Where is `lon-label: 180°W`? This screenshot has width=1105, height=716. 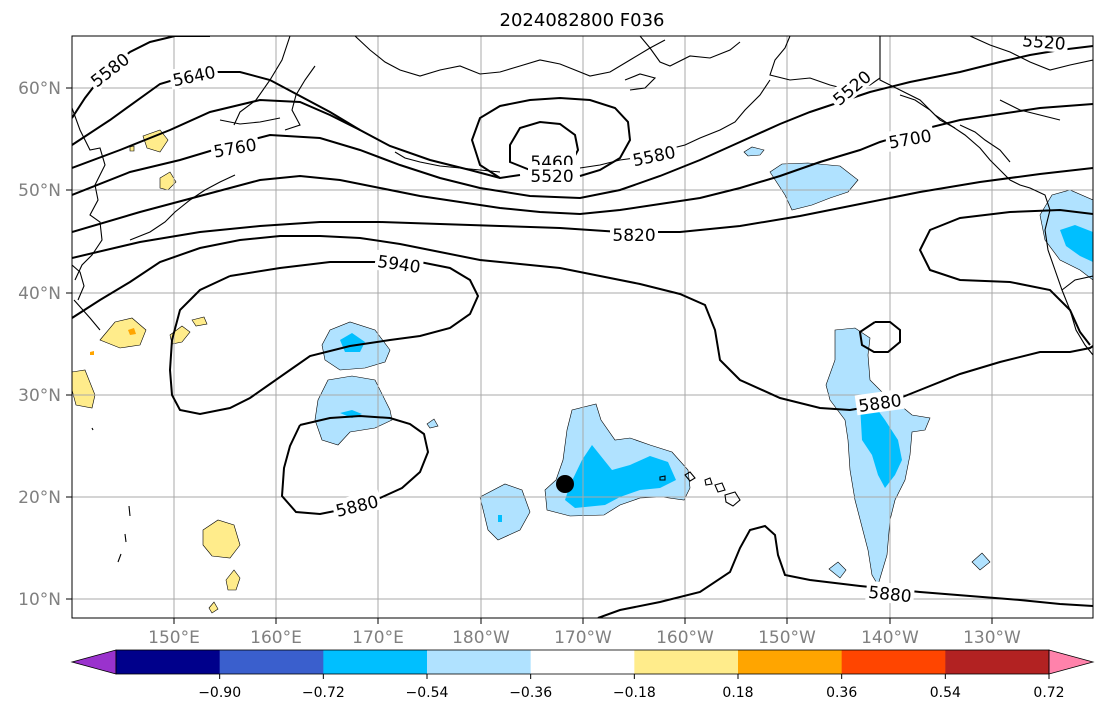
lon-label: 180°W is located at coordinates (481, 638).